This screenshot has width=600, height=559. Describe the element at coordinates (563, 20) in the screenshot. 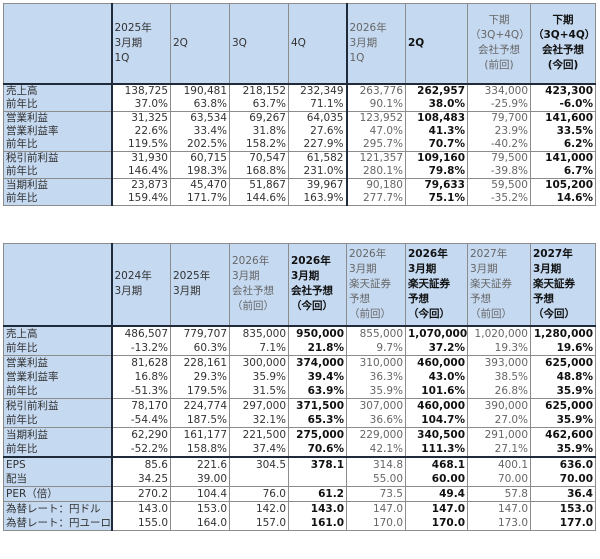

I see `header-text: 下期` at that location.